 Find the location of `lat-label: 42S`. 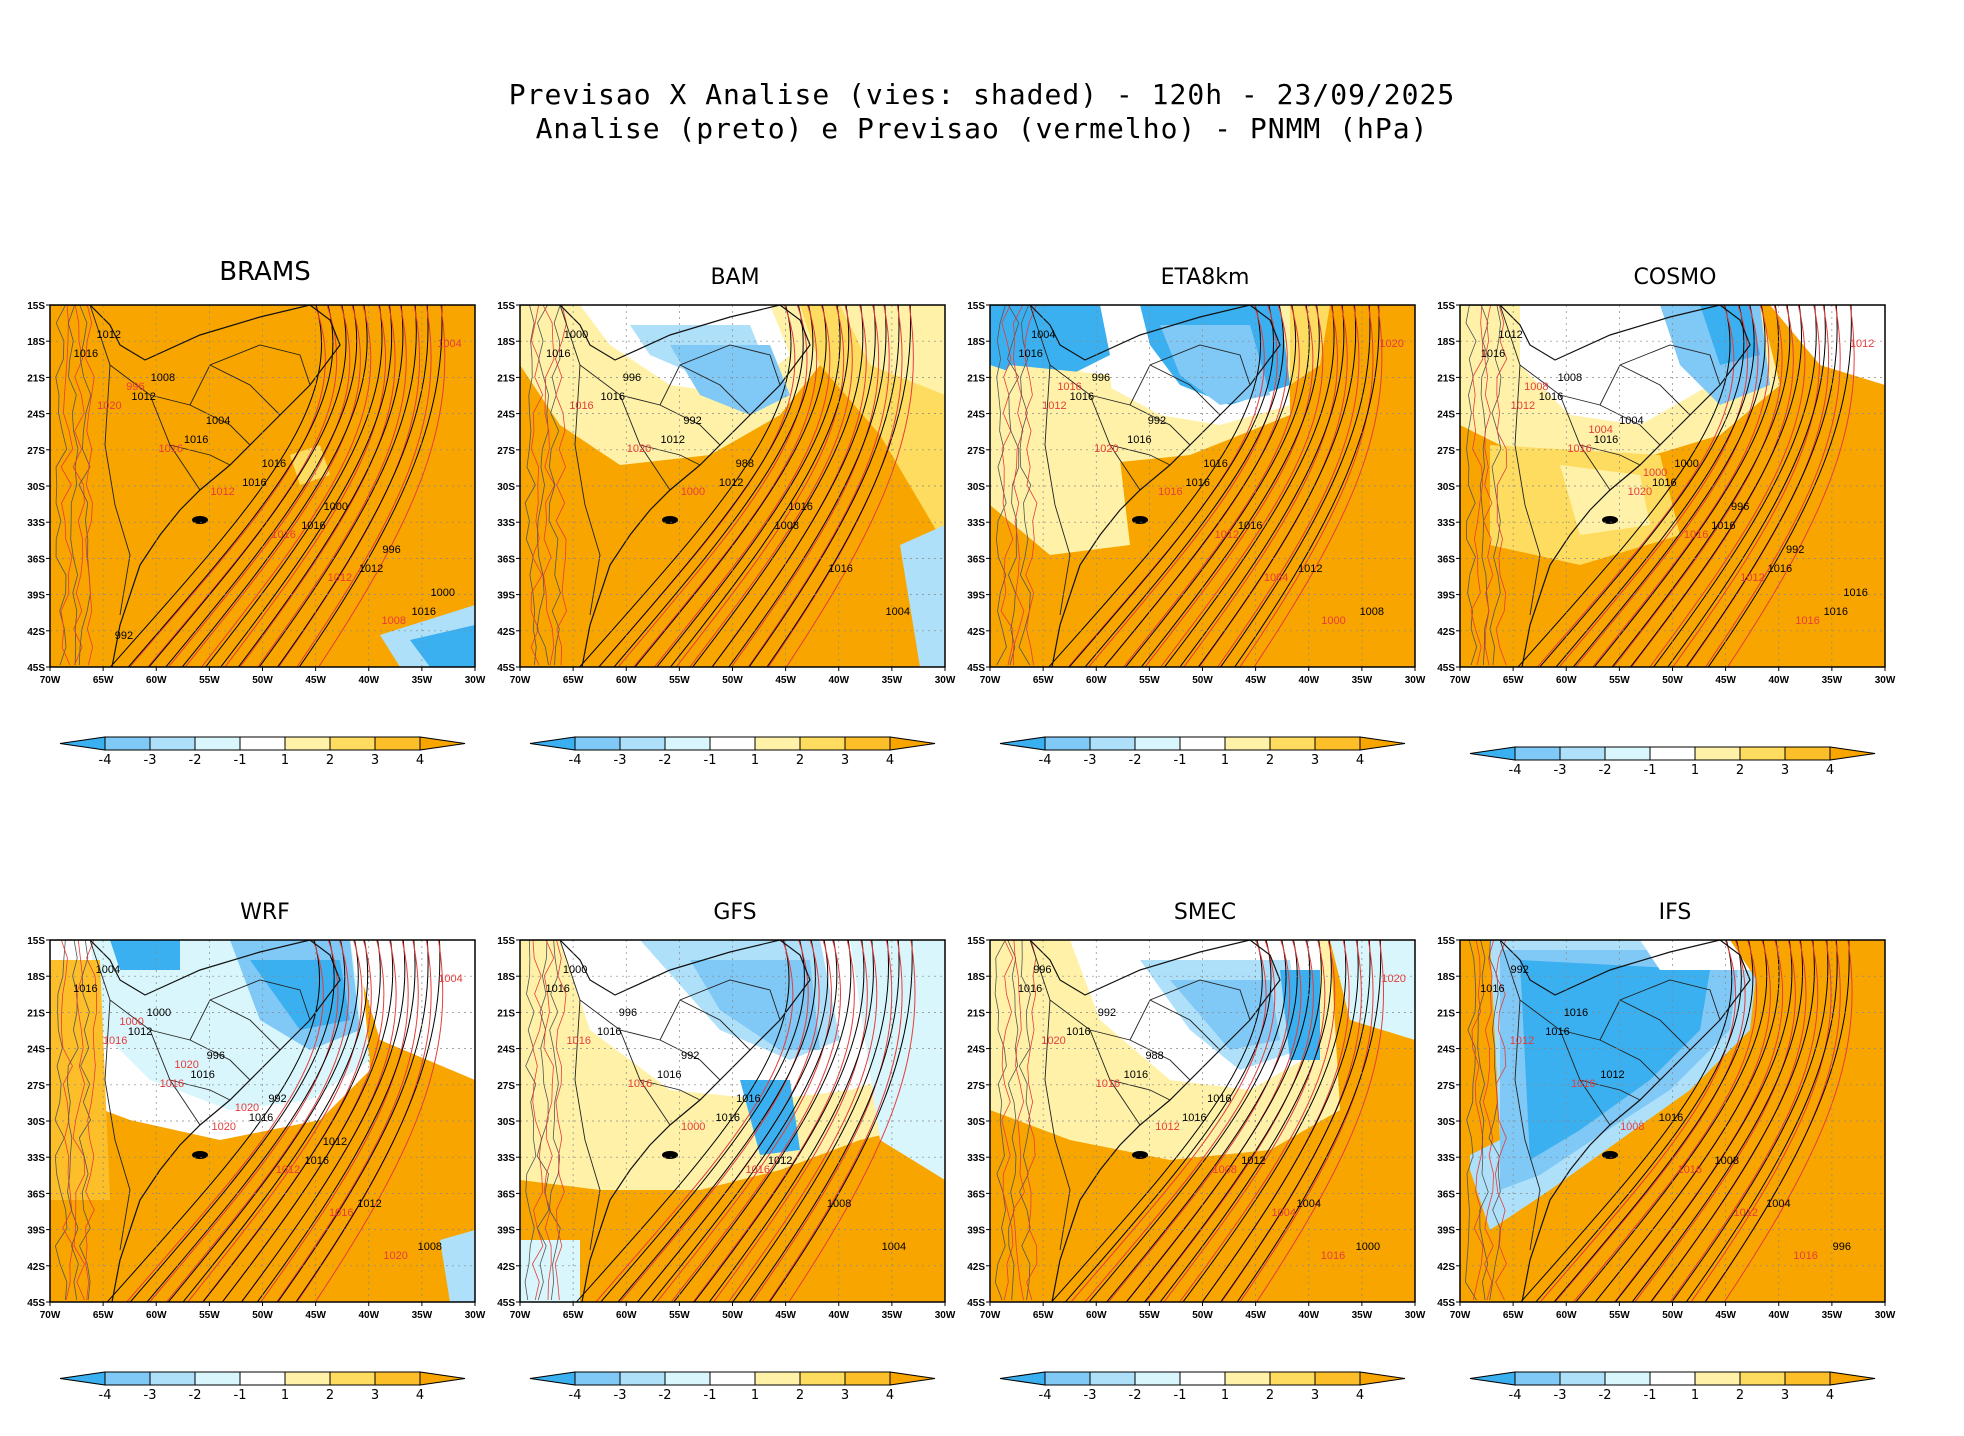

lat-label: 42S is located at coordinates (976, 1267).